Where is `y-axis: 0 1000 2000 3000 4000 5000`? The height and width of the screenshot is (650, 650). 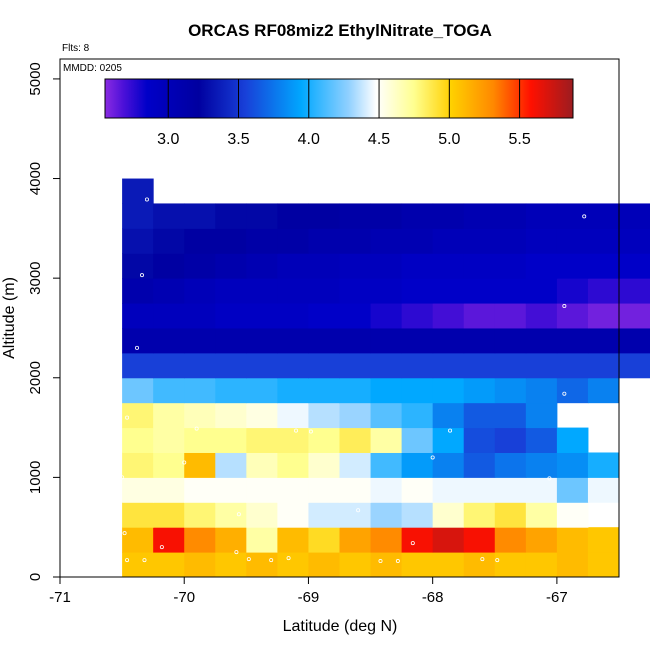
y-axis: 0 1000 2000 3000 4000 5000 is located at coordinates (43, 321).